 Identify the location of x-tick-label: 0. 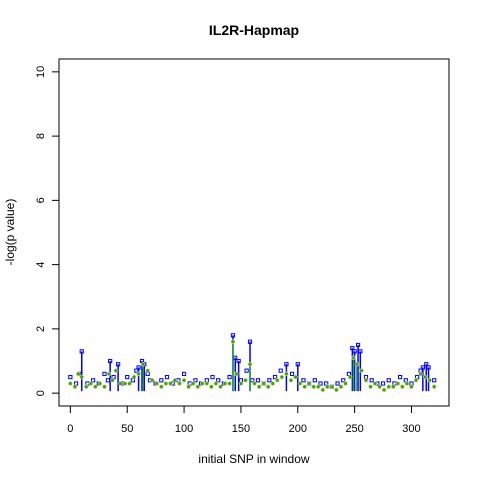
(70, 429).